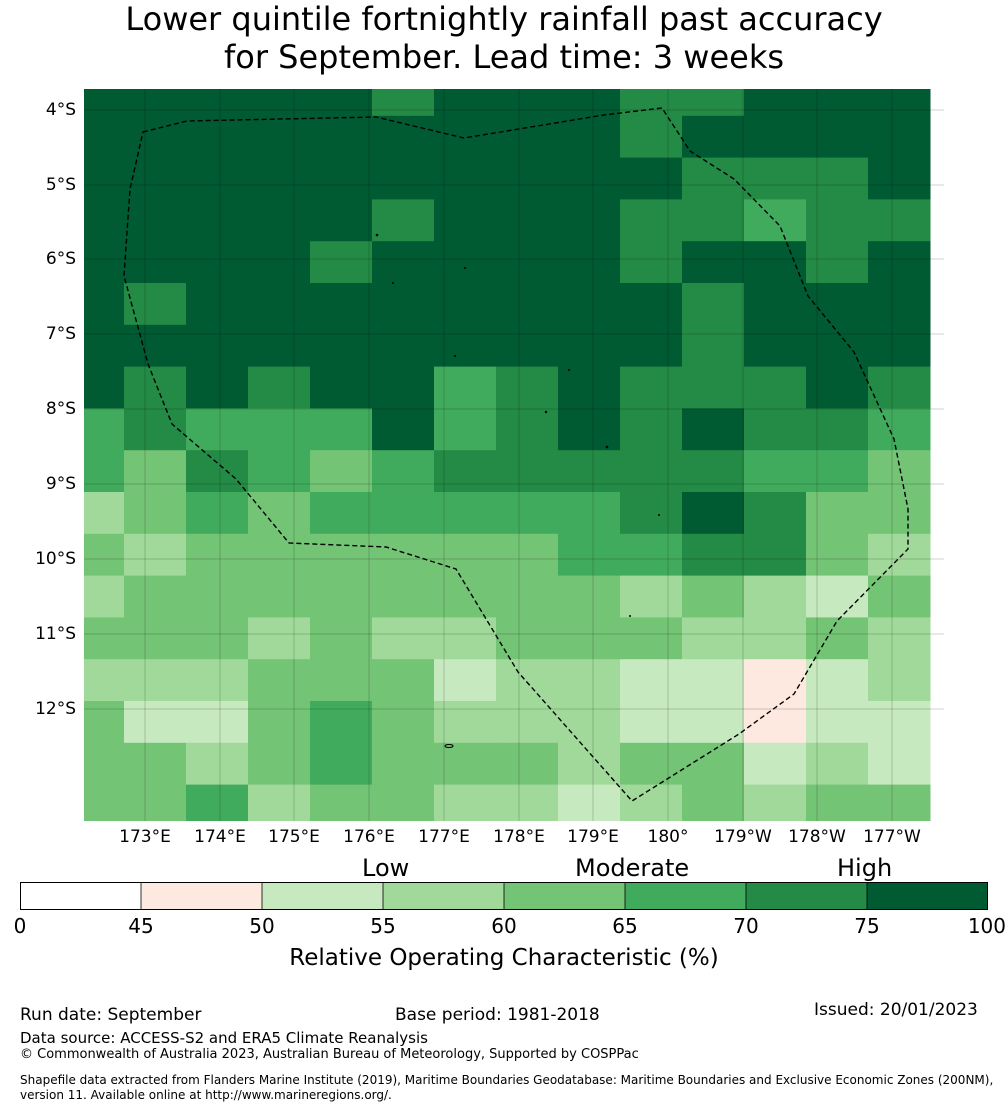 This screenshot has width=1008, height=1110. What do you see at coordinates (386, 868) in the screenshot?
I see `category-low-label: Low` at bounding box center [386, 868].